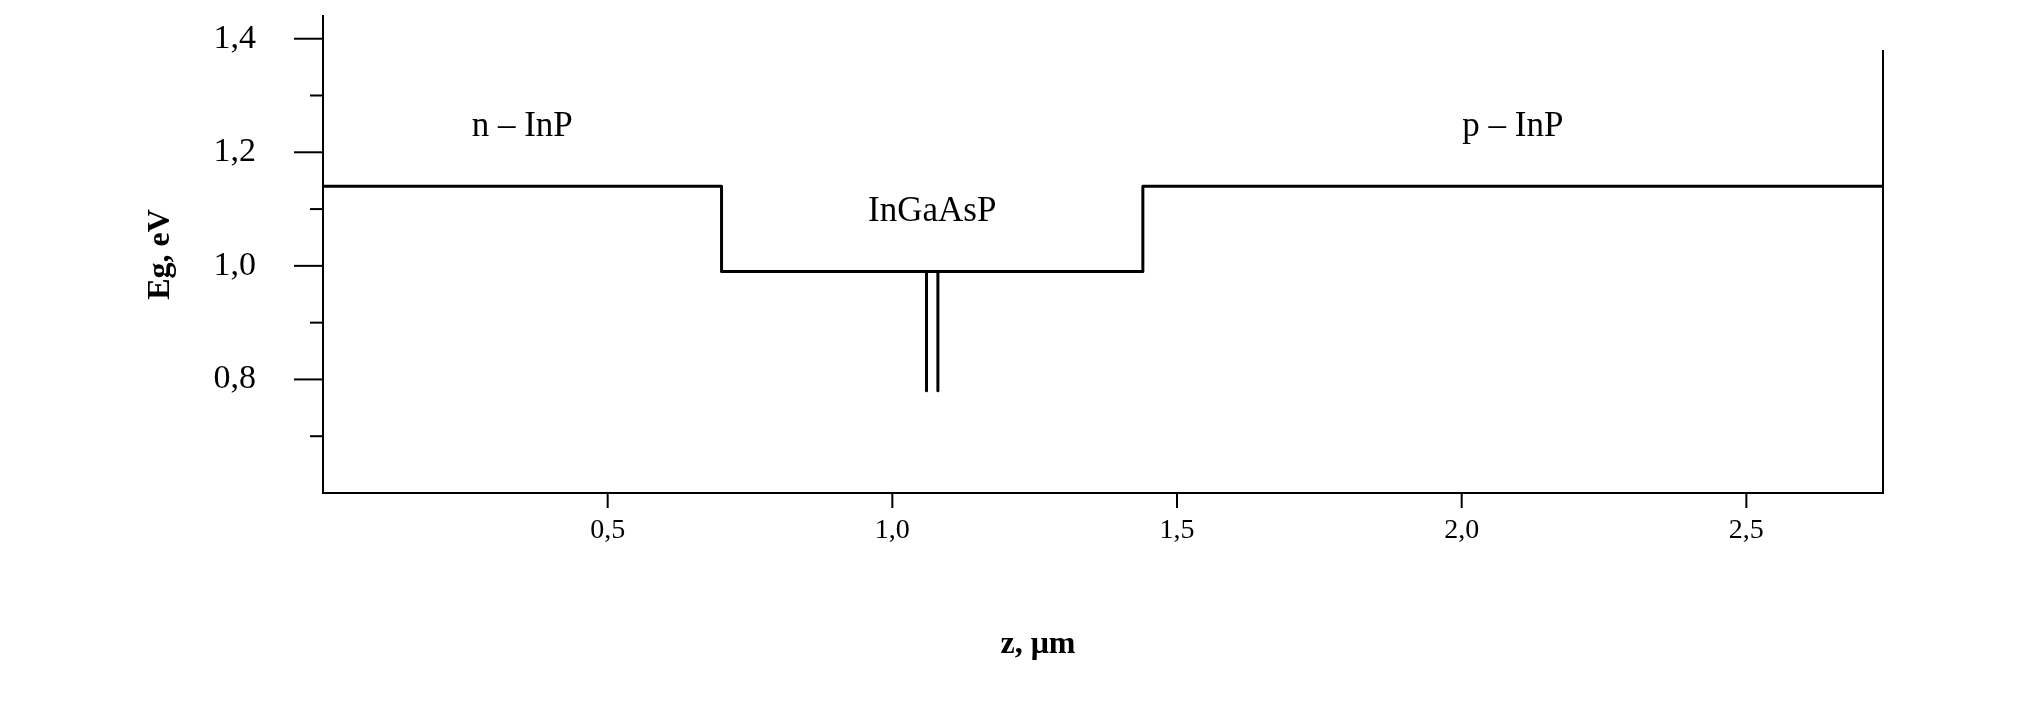  What do you see at coordinates (522, 124) in the screenshot?
I see `annotation: n – InP` at bounding box center [522, 124].